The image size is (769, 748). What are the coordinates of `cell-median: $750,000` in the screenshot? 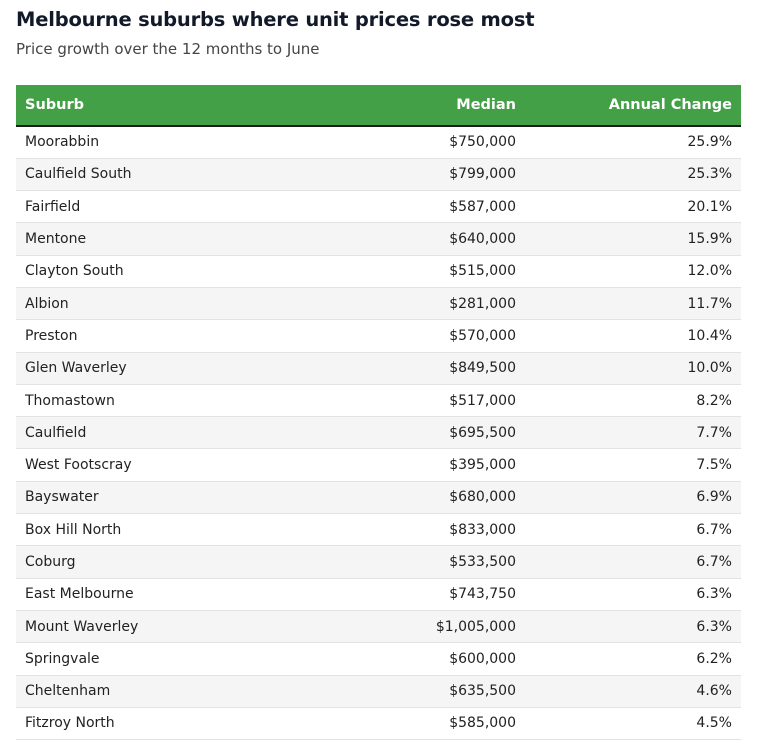 It's located at (380, 142).